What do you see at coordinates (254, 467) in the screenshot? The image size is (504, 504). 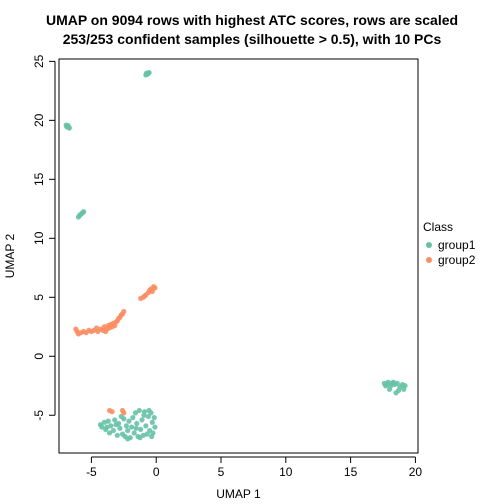 I see `x-axis: -5 0 5 10 15 20` at bounding box center [254, 467].